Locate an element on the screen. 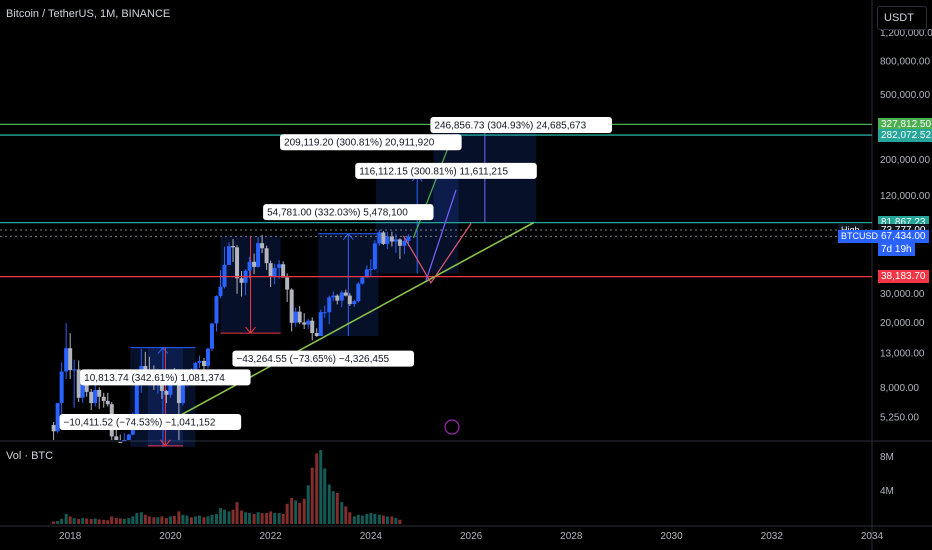 This screenshot has width=932, height=550. y-tick-label: 5,250.00 is located at coordinates (899, 418).